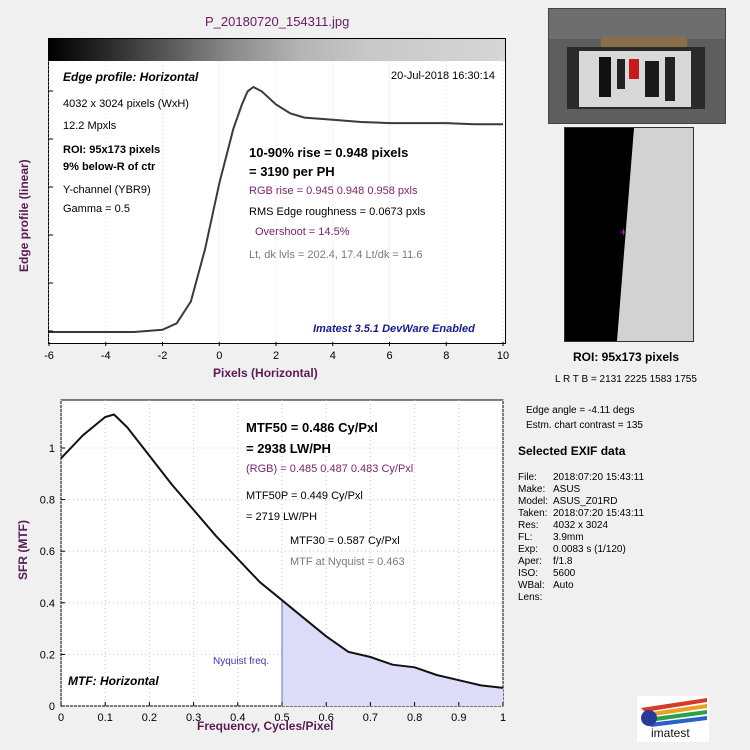 This screenshot has height=750, width=750. I want to click on edge-roi-sub: 9% below-R of ctr, so click(109, 167).